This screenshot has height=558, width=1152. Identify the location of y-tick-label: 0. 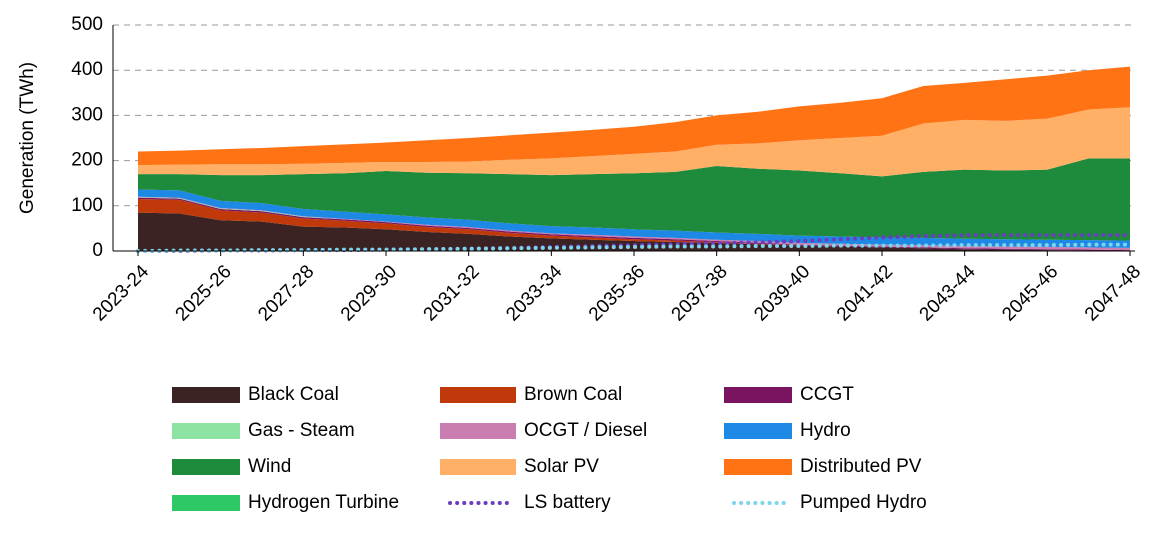
(97, 250).